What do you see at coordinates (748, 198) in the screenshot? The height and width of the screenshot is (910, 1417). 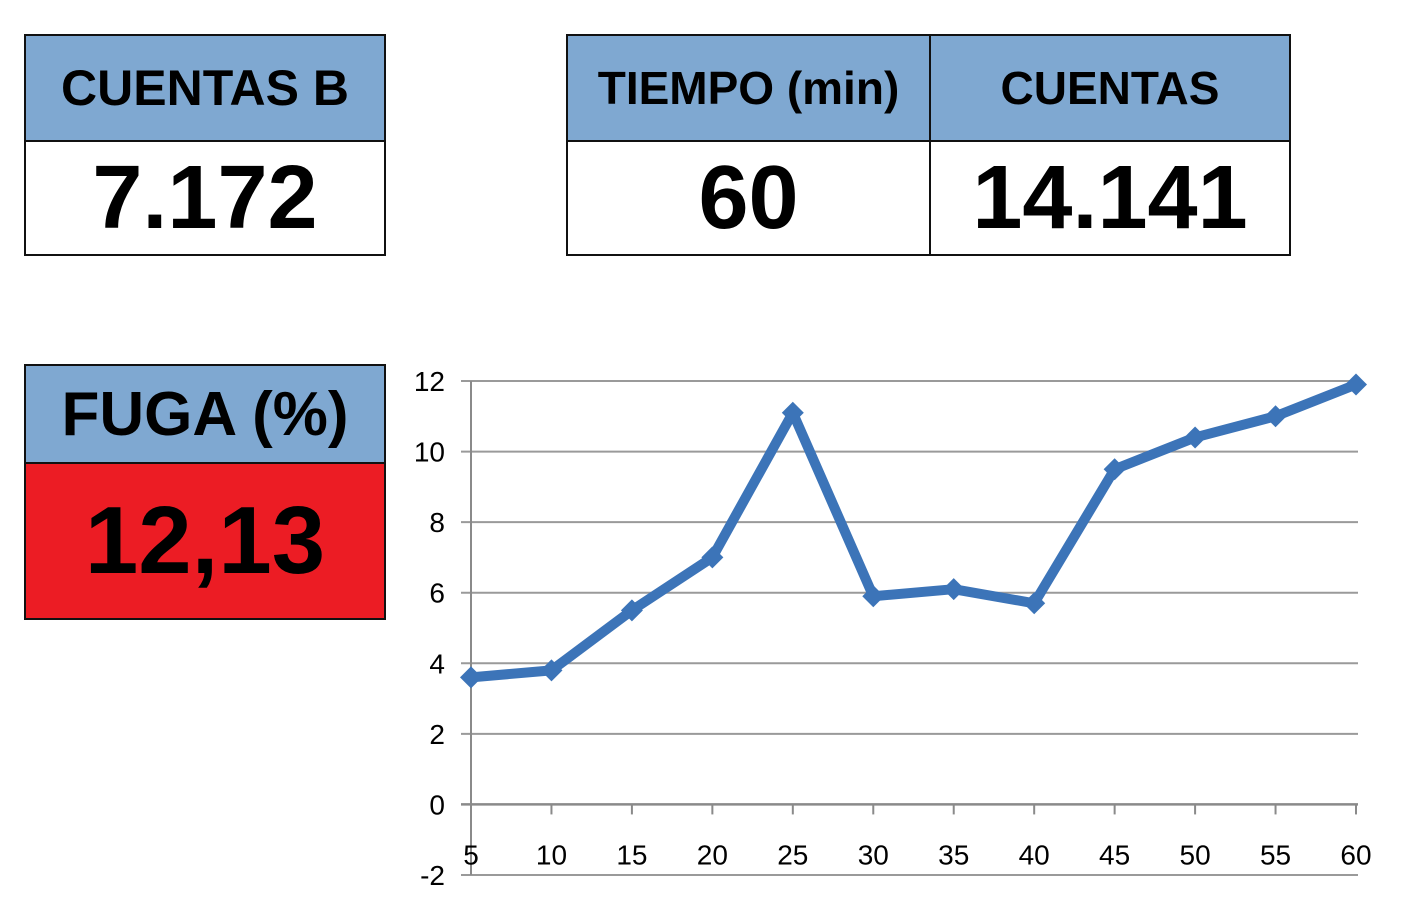 I see `tiempo-value: 60` at bounding box center [748, 198].